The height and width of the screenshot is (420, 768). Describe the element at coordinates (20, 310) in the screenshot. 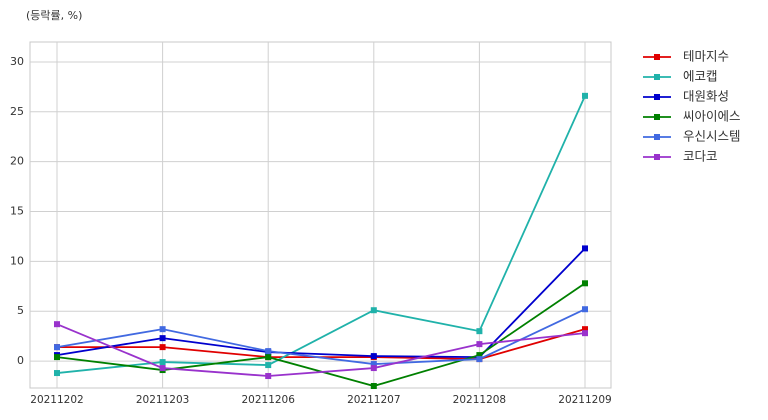

I see `y-tick-label: 5` at that location.